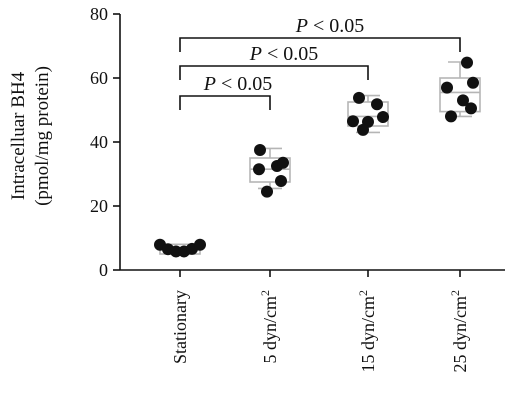  I want to click on x-category-label: 5 dyn/cm2, so click(269, 327).